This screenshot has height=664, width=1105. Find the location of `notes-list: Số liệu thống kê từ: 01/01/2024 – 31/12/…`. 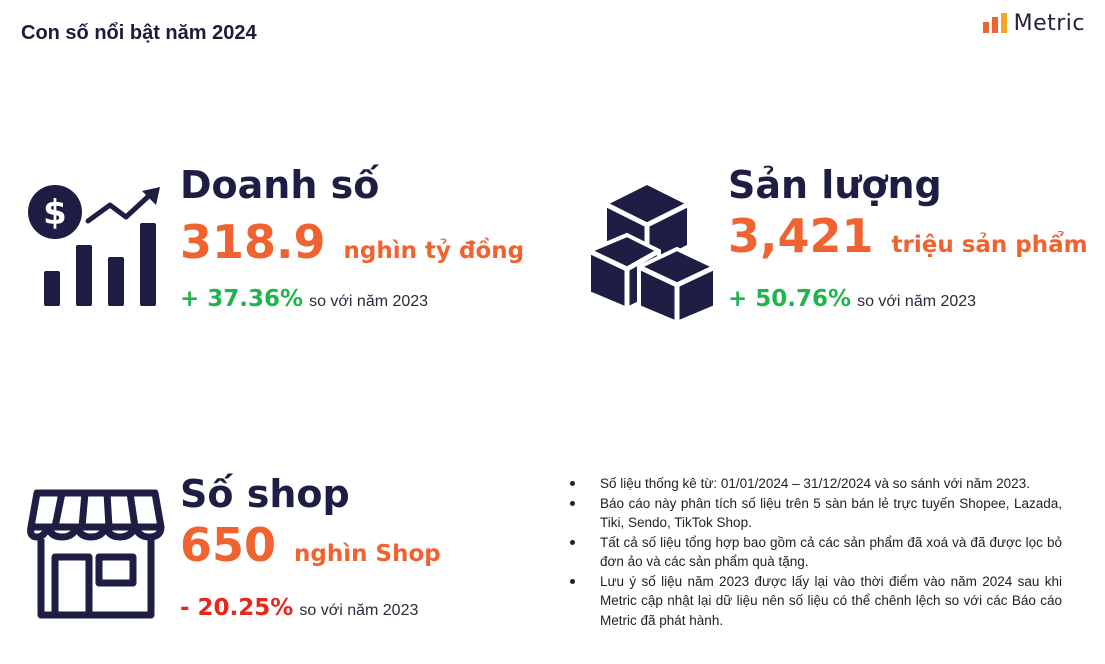

notes-list: Số liệu thống kê từ: 01/01/2024 – 31/12/… is located at coordinates (816, 552).